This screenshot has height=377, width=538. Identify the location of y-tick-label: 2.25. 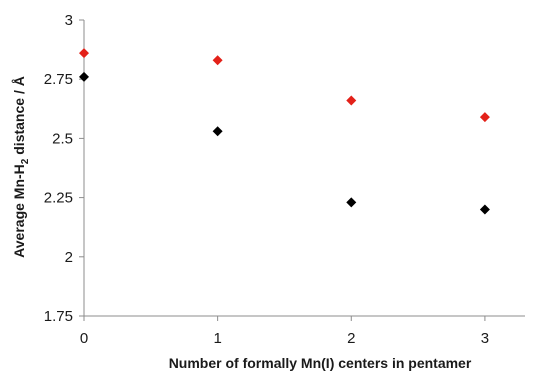
(58, 198).